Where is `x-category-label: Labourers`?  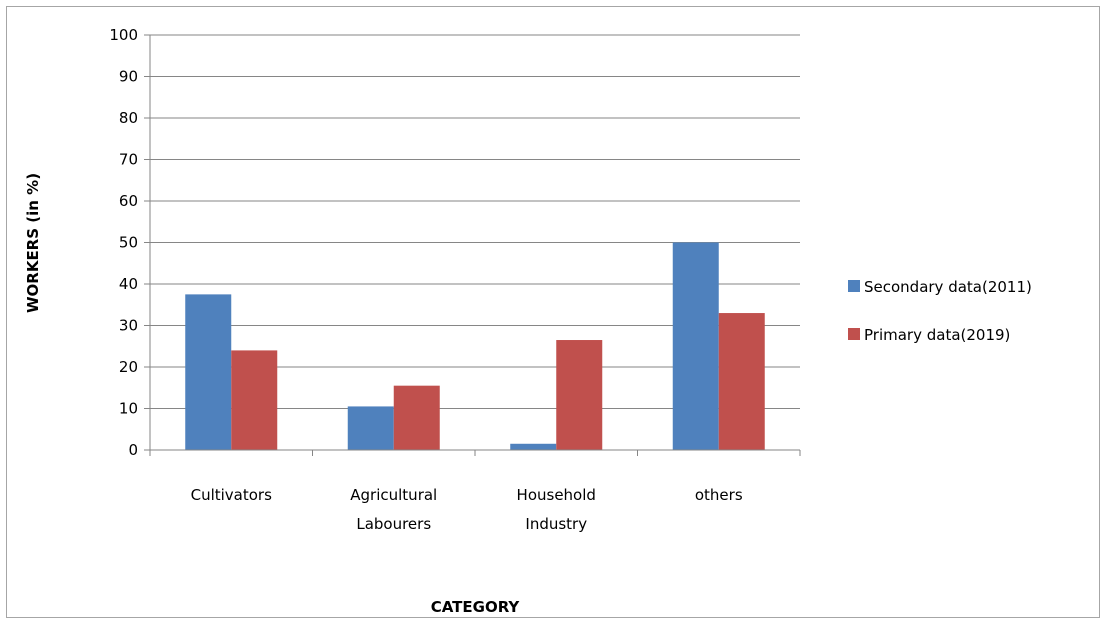 x-category-label: Labourers is located at coordinates (393, 524).